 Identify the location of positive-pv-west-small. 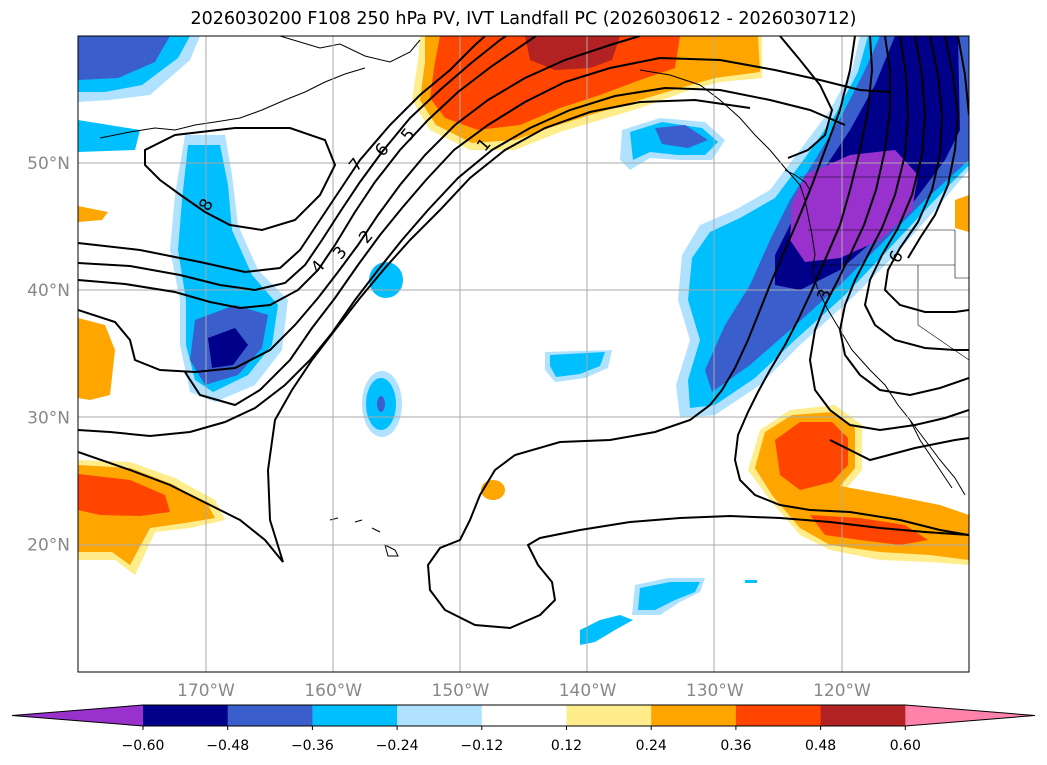
(93, 214).